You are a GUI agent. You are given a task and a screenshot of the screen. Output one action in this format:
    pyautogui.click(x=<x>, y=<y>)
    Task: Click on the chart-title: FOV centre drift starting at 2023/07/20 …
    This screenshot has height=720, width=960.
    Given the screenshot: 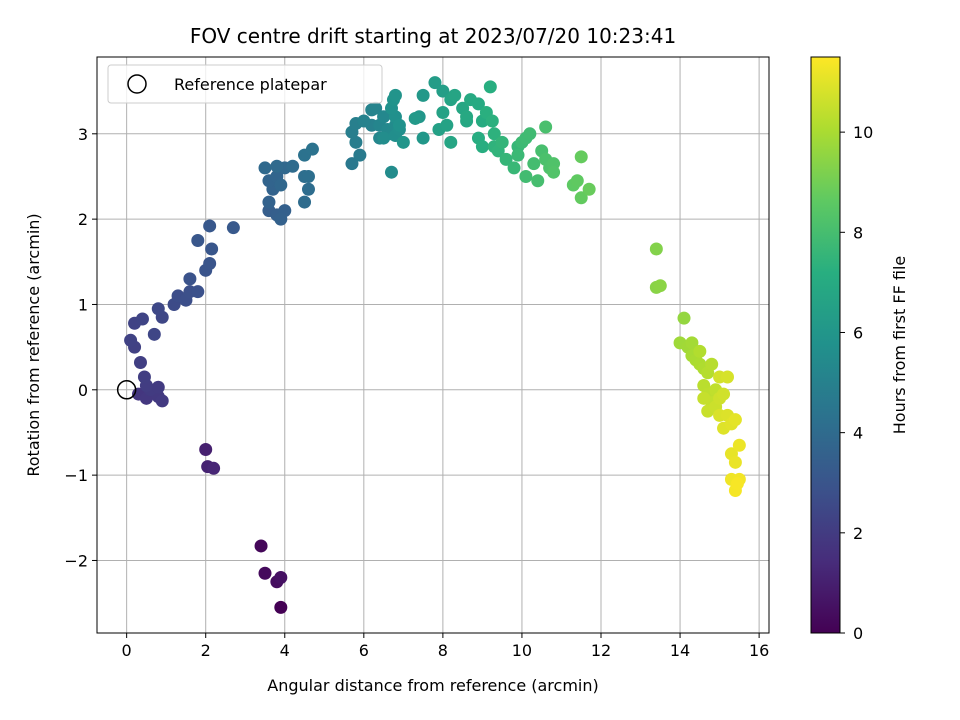 What is the action you would take?
    pyautogui.click(x=433, y=36)
    